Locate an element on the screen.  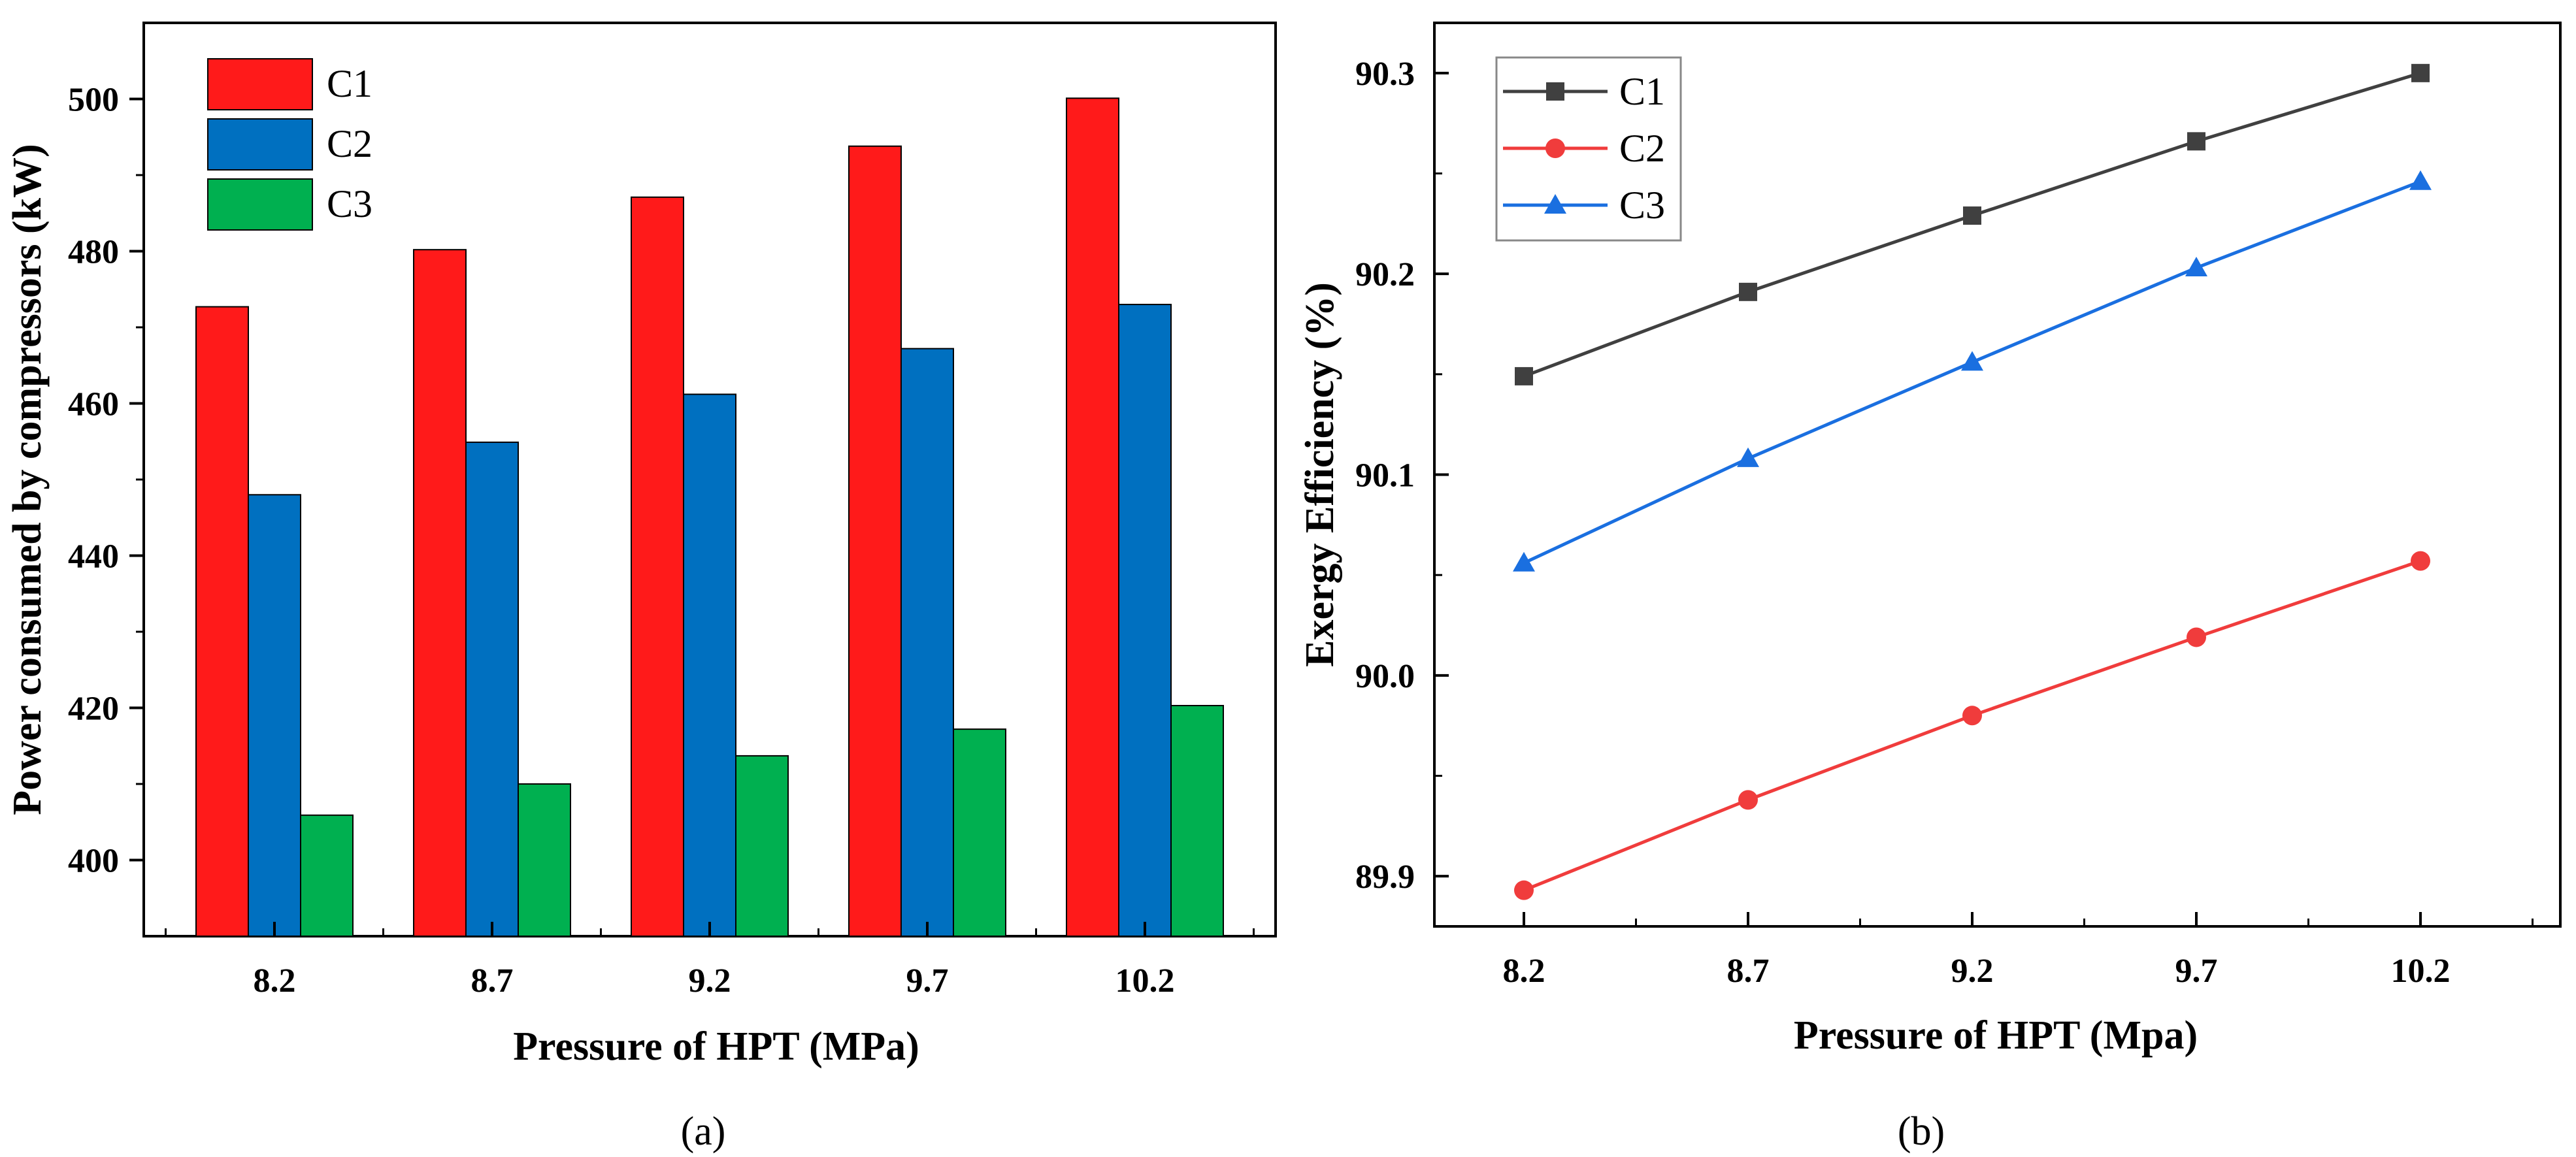
y-tick-label-a: 400 is located at coordinates (93, 861).